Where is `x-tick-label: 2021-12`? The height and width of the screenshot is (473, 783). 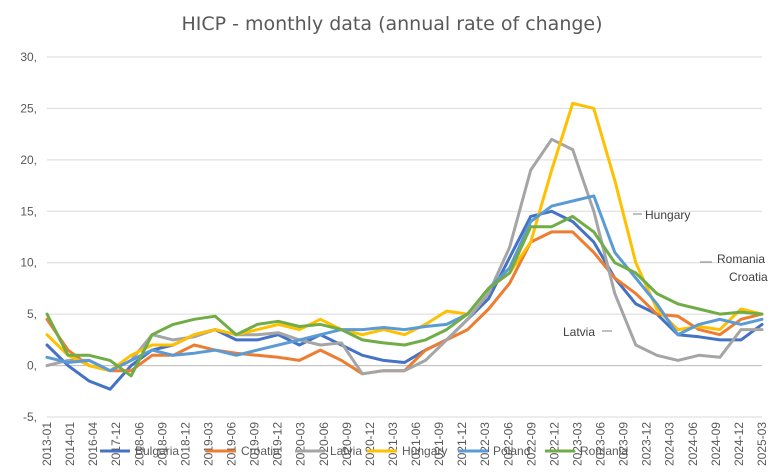 x-tick-label: 2021-12 is located at coordinates (462, 444).